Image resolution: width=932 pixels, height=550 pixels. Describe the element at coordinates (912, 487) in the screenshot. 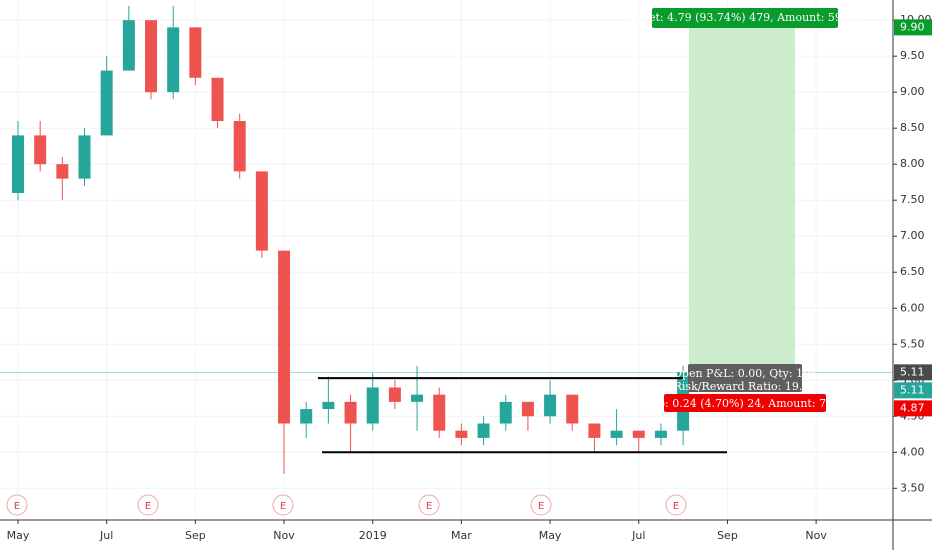

I see `y-tick-label: 3.50` at that location.